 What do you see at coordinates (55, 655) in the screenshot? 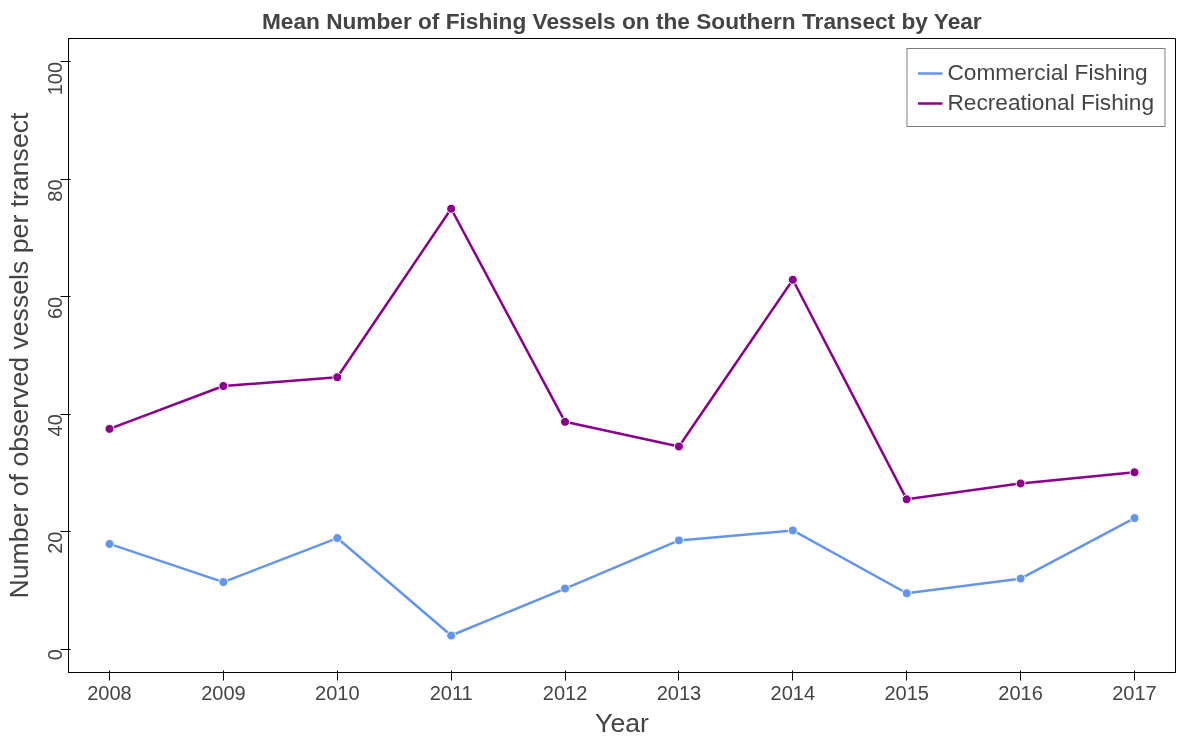
I see `y-tick-label: 0` at bounding box center [55, 655].